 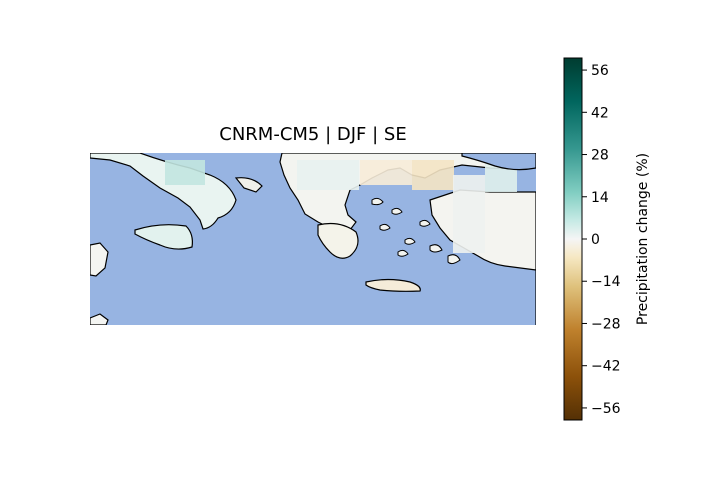 I want to click on cell-thrace, so click(x=433, y=175).